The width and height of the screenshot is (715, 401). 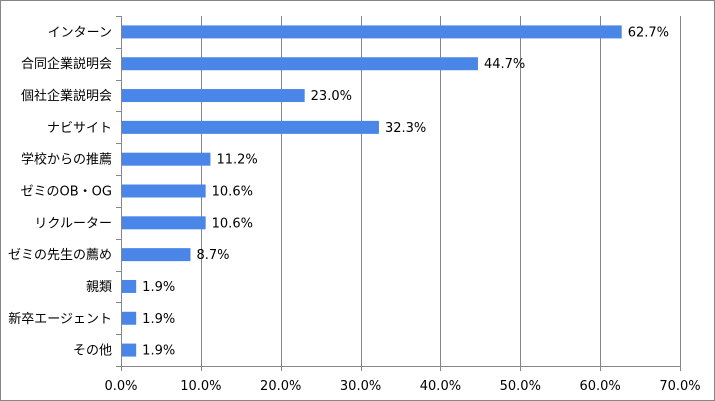 What do you see at coordinates (236, 160) in the screenshot?
I see `data-label: 11.2%` at bounding box center [236, 160].